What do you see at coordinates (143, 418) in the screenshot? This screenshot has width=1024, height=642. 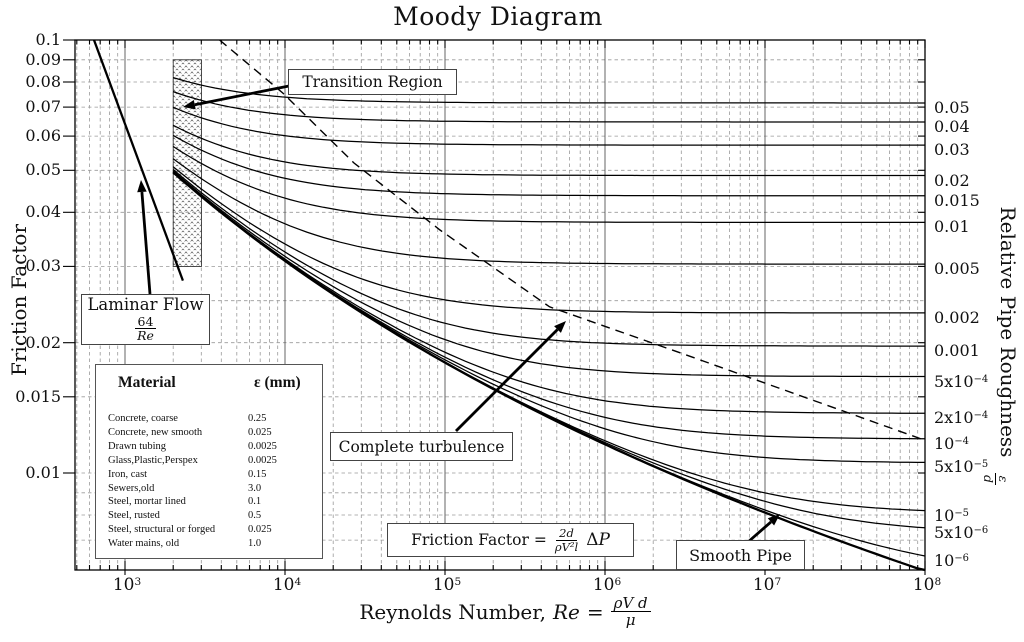 I see `material-name: Concrete, coarse` at bounding box center [143, 418].